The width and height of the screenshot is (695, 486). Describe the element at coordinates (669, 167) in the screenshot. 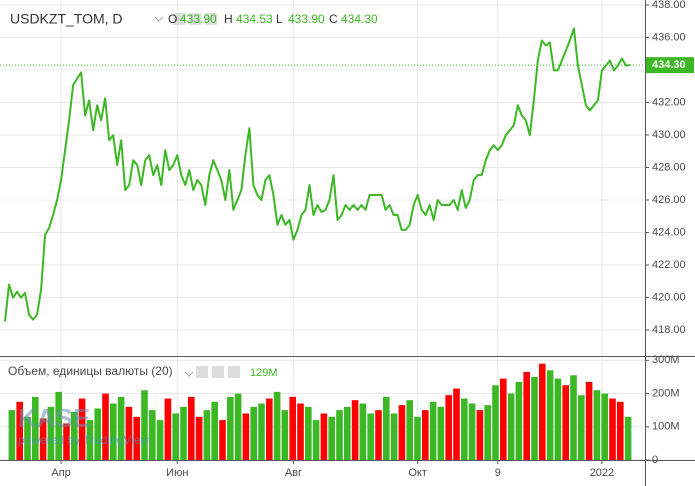

I see `y-tick-label: 428.00` at that location.